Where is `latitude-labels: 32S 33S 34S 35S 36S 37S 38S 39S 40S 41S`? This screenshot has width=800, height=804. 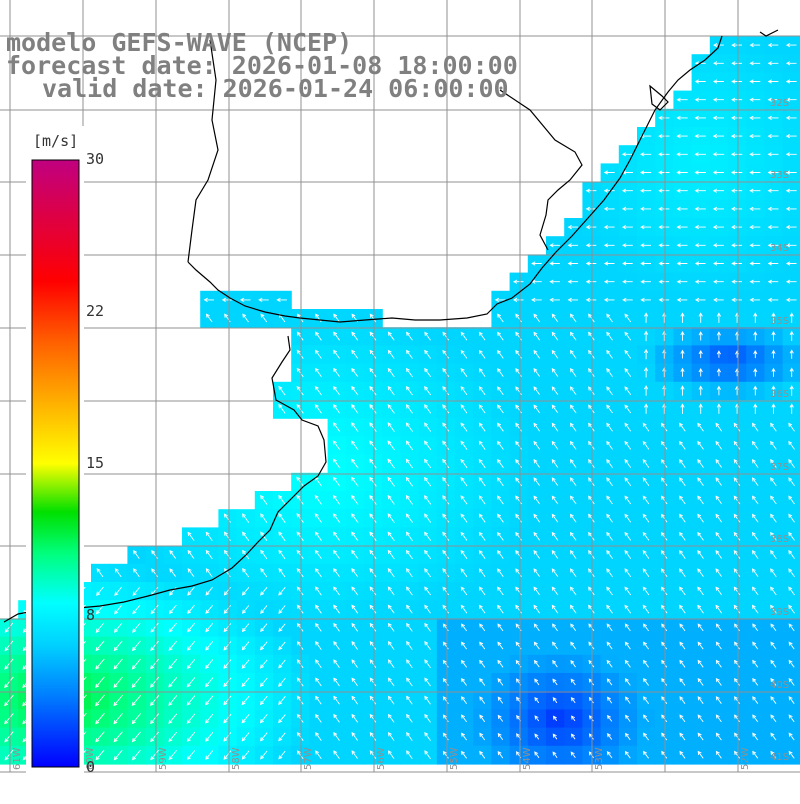 latitude-labels: 32S 33S 34S 35S 36S 37S 38S 39S 40S 41S is located at coordinates (779, 430).